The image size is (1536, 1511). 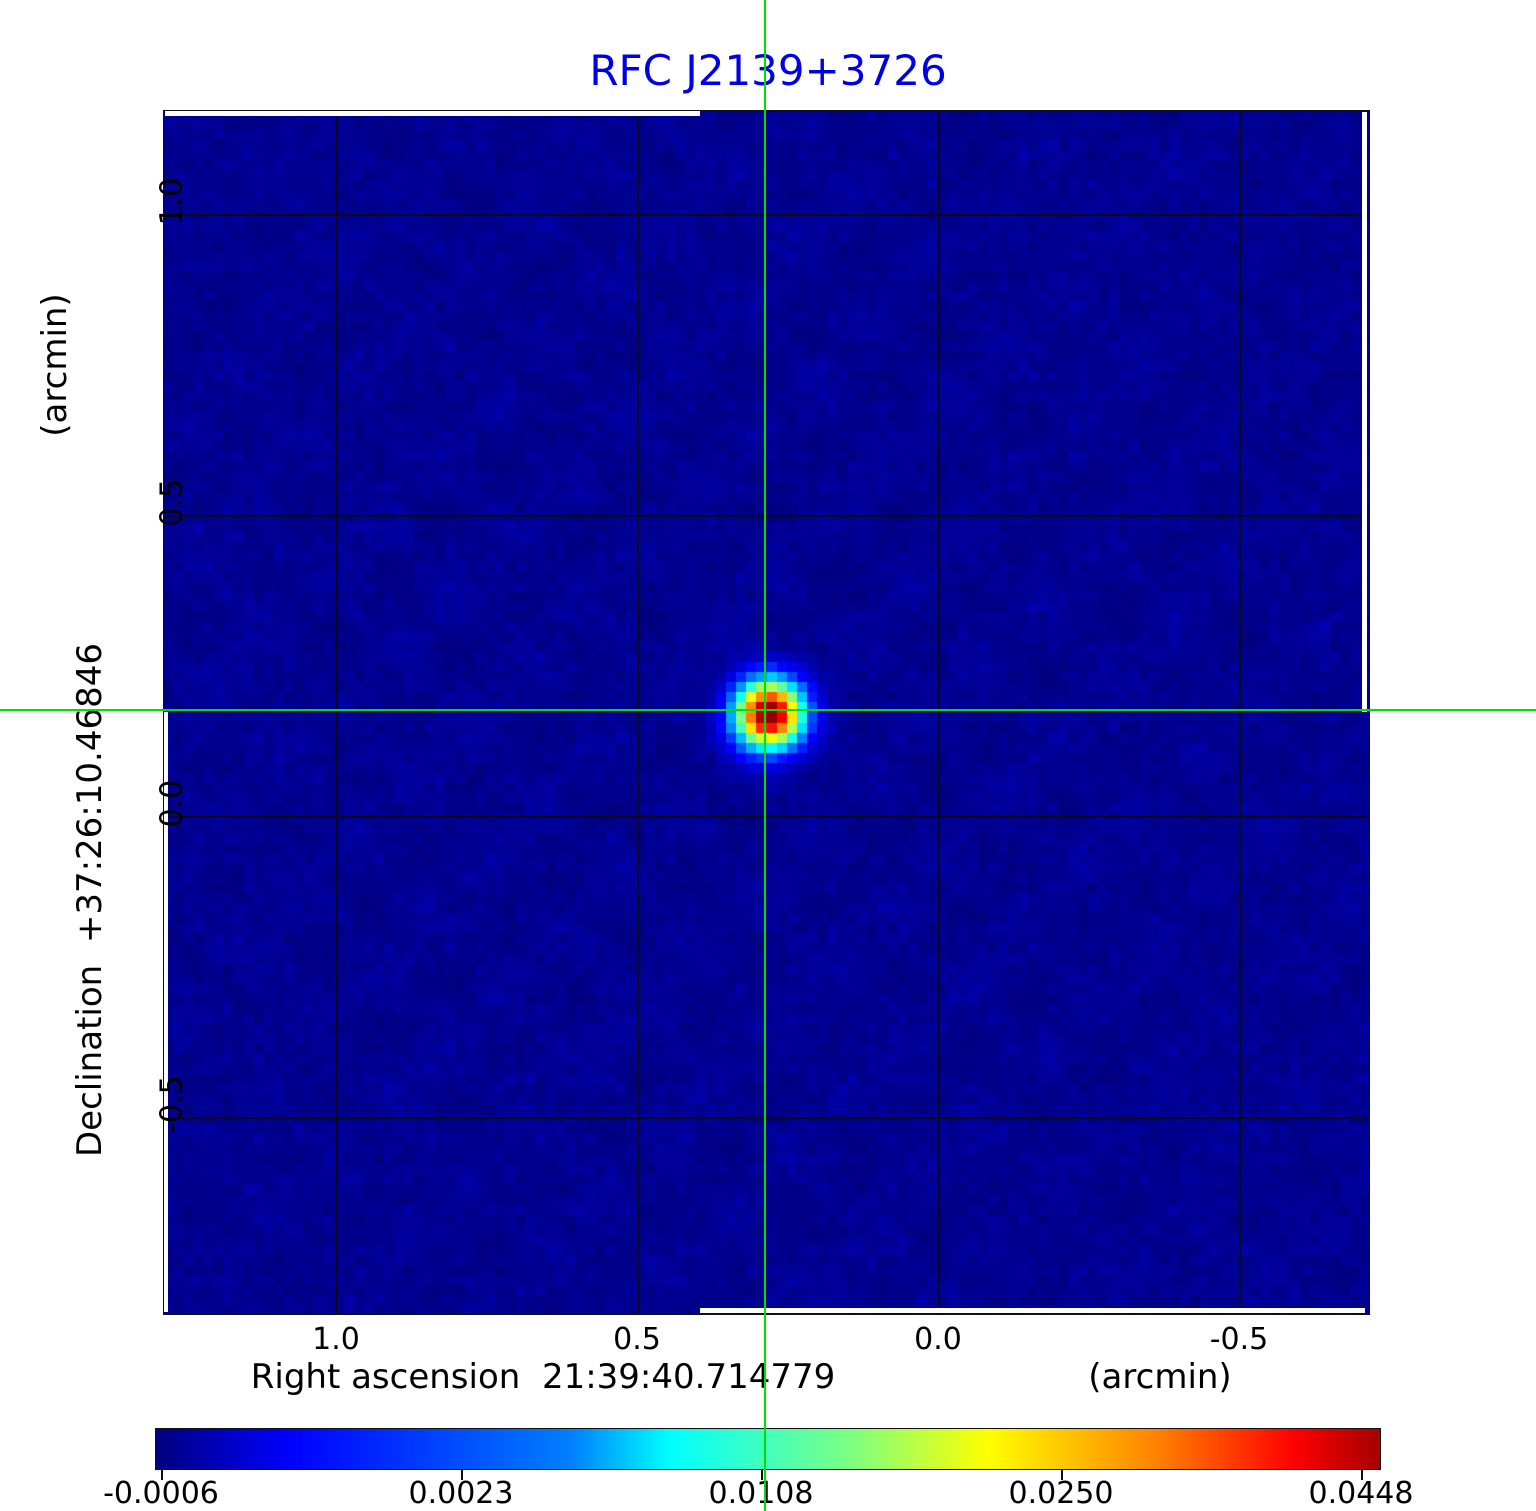 I want to click on colorbar-tick-label: 0.0023, so click(x=461, y=1493).